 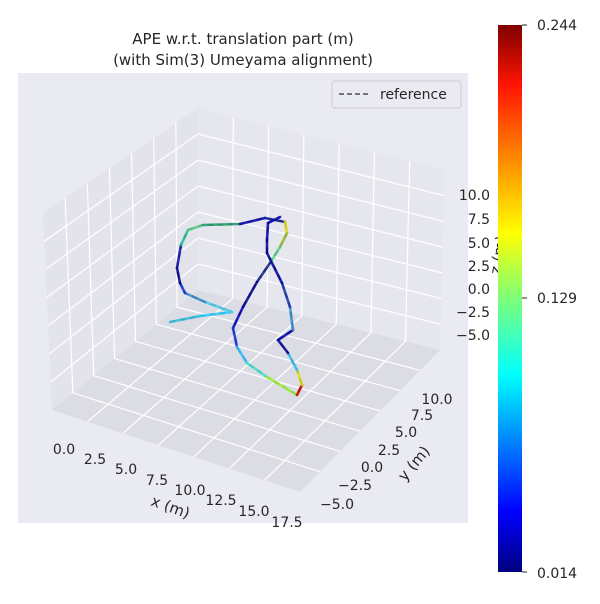 What do you see at coordinates (389, 451) in the screenshot?
I see `y-tick-label: 2.5` at bounding box center [389, 451].